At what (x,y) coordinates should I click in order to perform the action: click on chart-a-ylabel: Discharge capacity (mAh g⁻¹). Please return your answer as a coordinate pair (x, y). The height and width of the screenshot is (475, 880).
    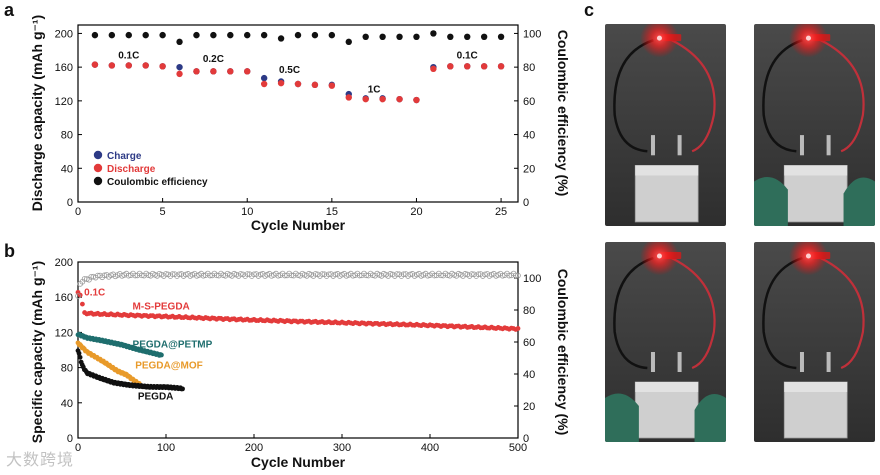
    Looking at the image, I should click on (37, 113).